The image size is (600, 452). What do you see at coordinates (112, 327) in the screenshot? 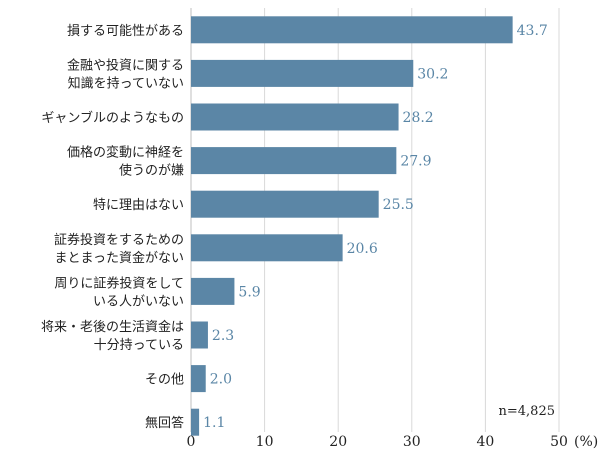
I see `category-label-line: 将来・老後の生活資金は` at bounding box center [112, 327].